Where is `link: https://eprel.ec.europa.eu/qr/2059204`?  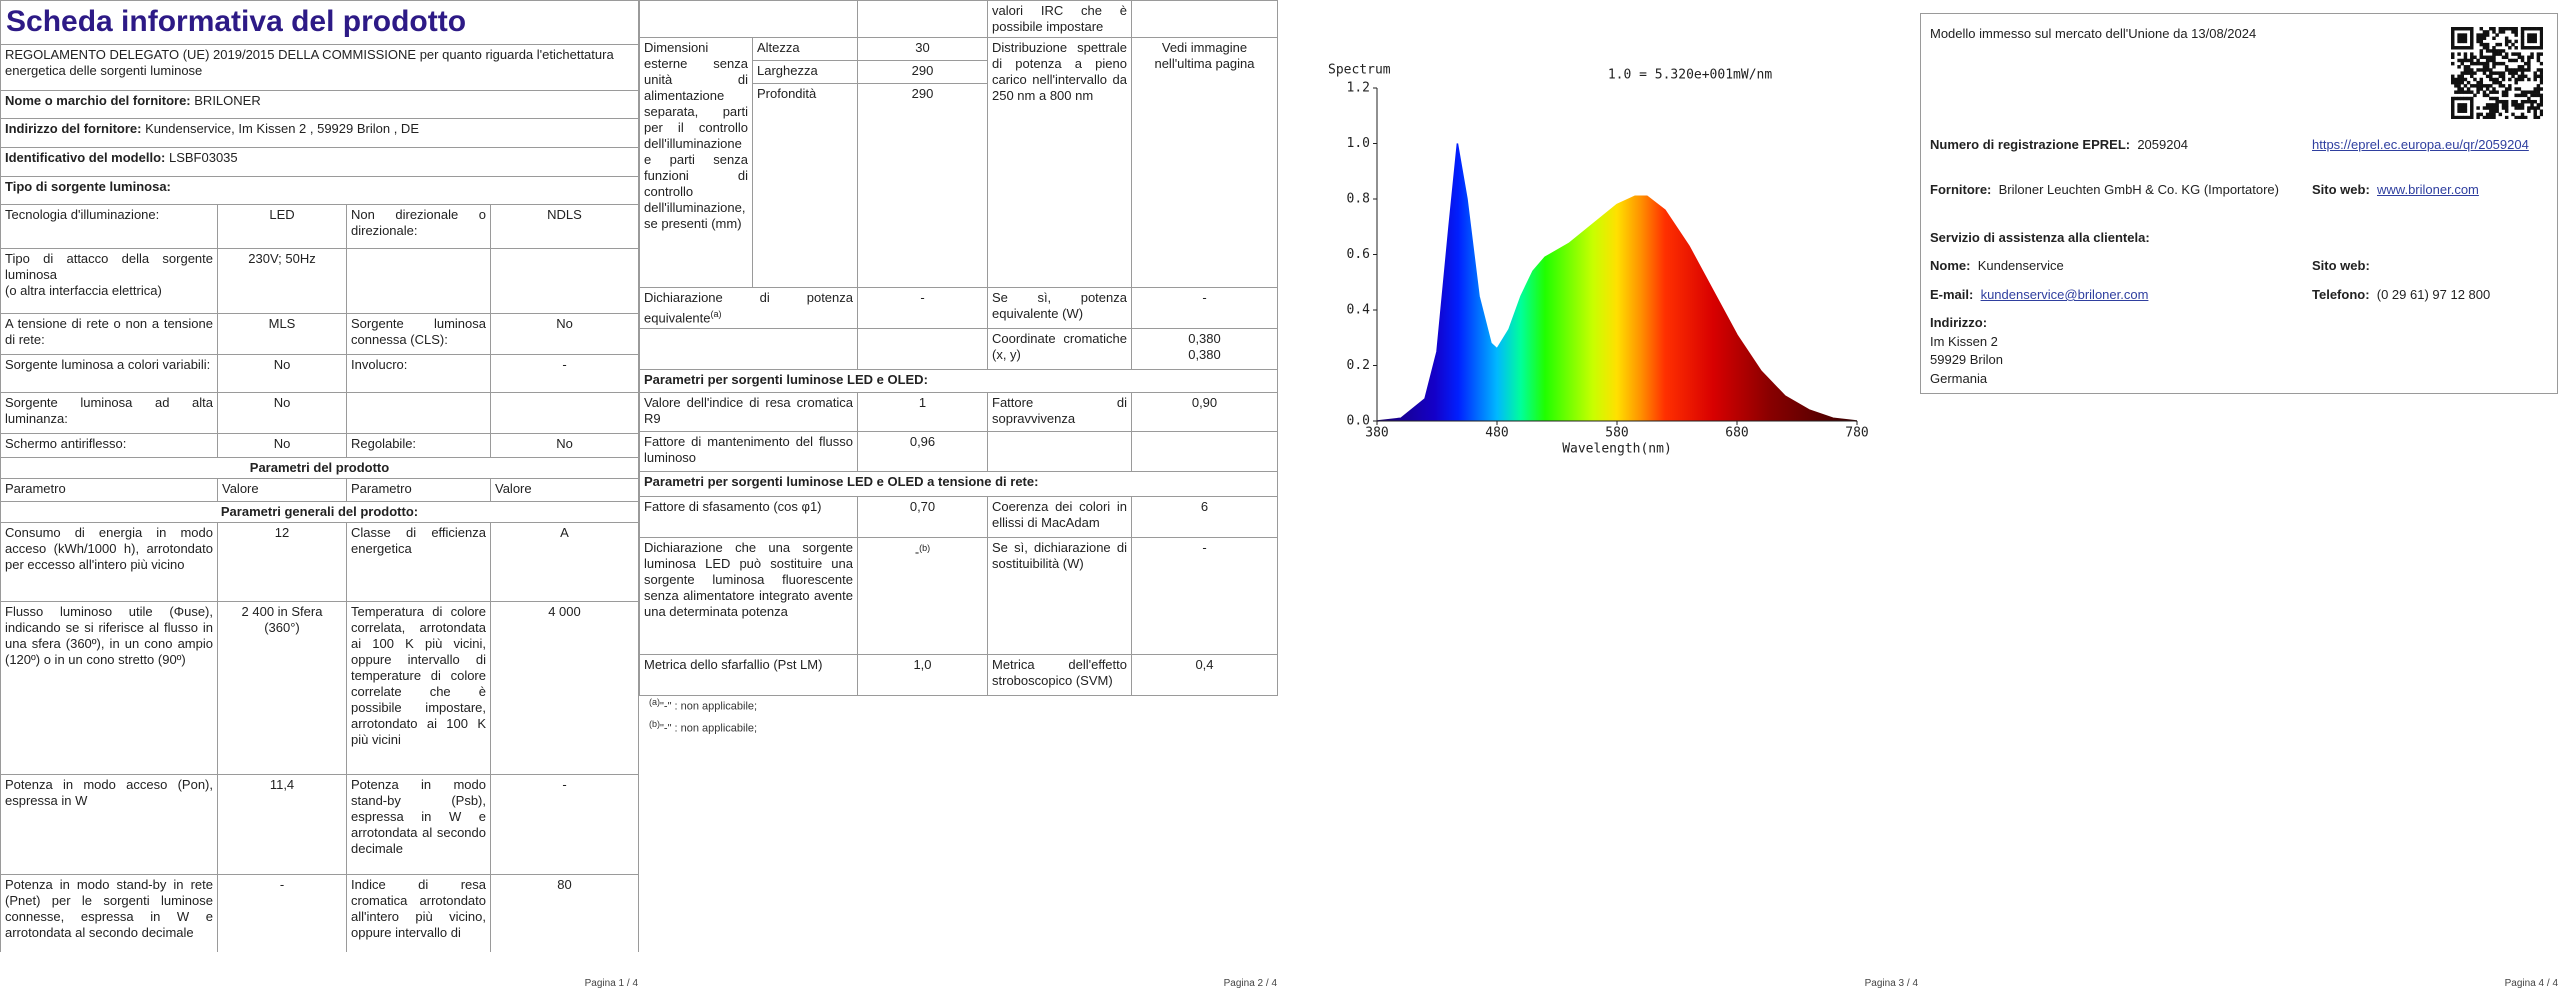 link: https://eprel.ec.europa.eu/qr/2059204 is located at coordinates (2420, 144).